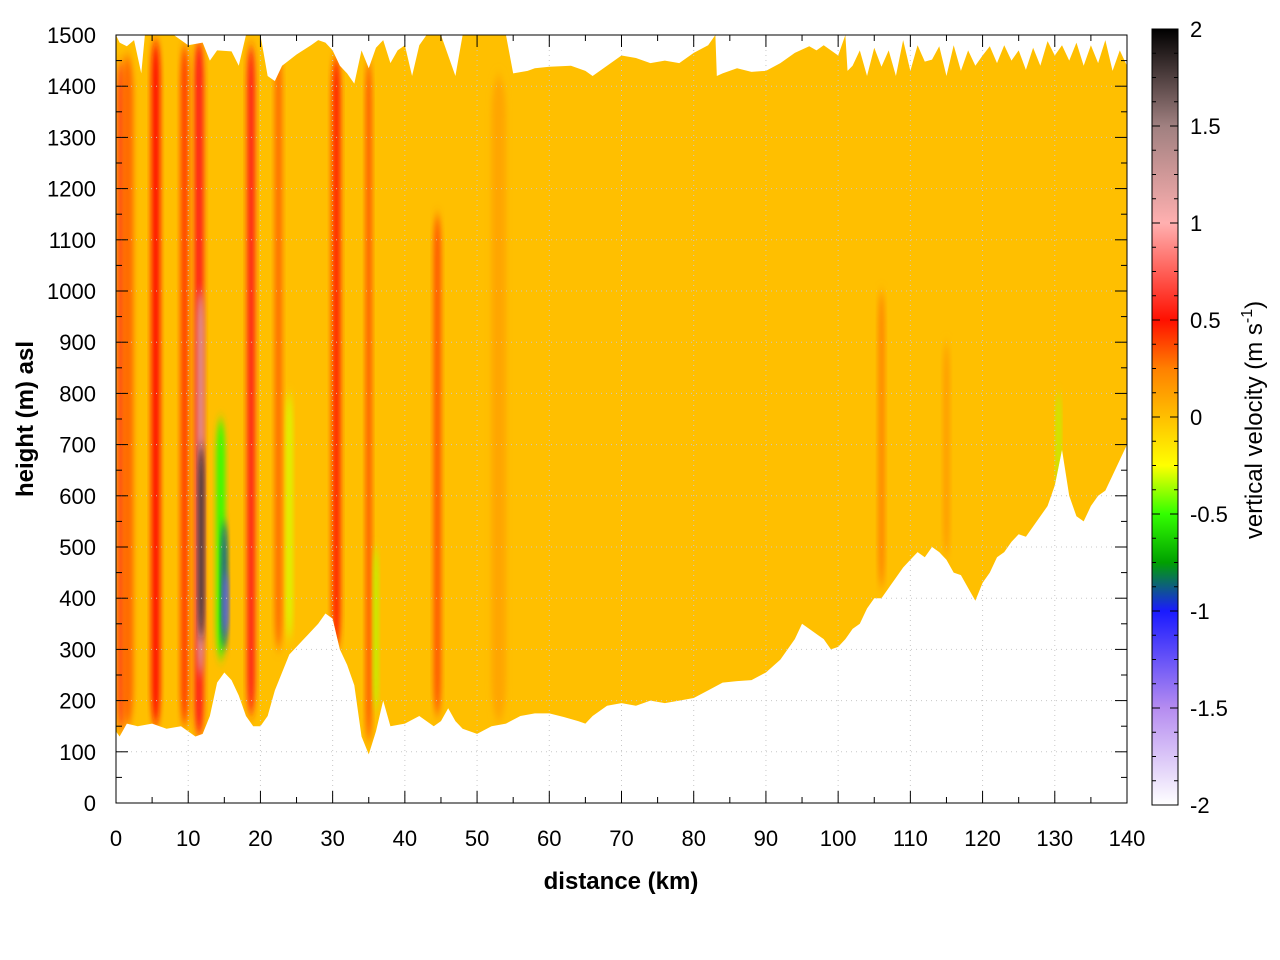  I want to click on x-tick-label: 60, so click(549, 838).